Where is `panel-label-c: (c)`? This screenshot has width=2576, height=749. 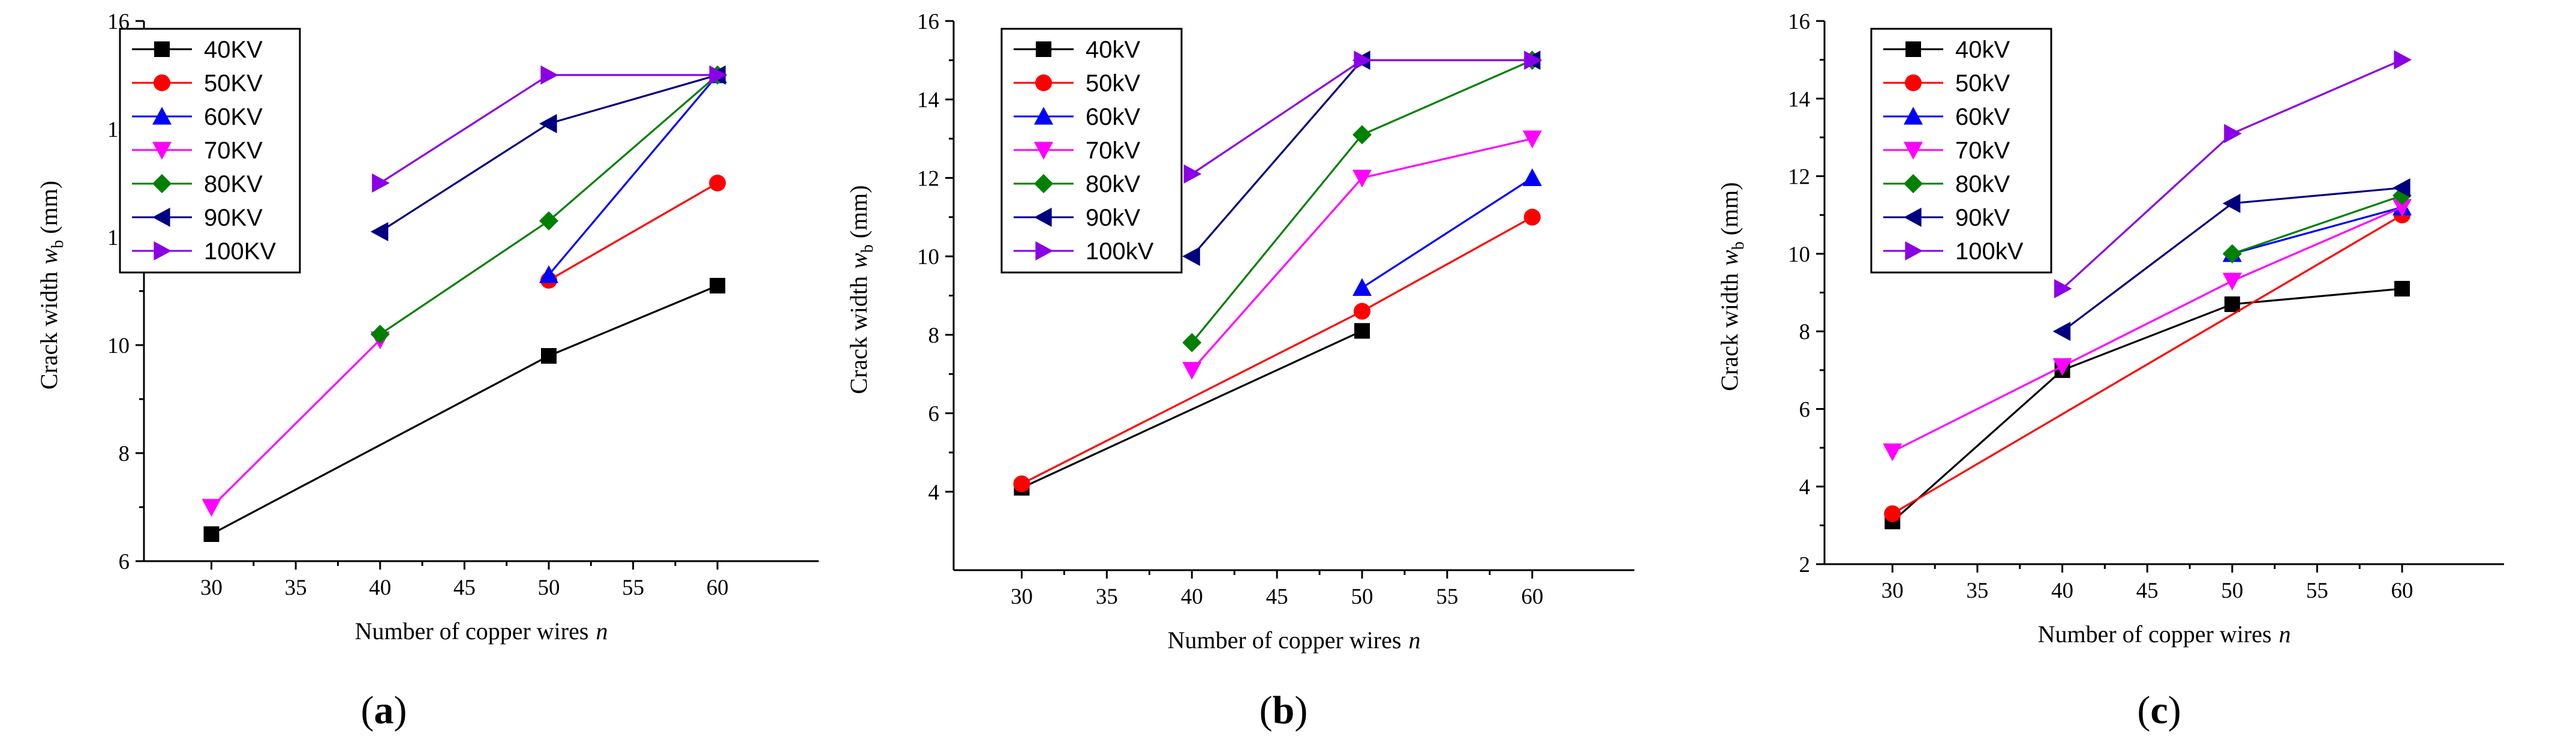
panel-label-c: (c) is located at coordinates (2159, 710).